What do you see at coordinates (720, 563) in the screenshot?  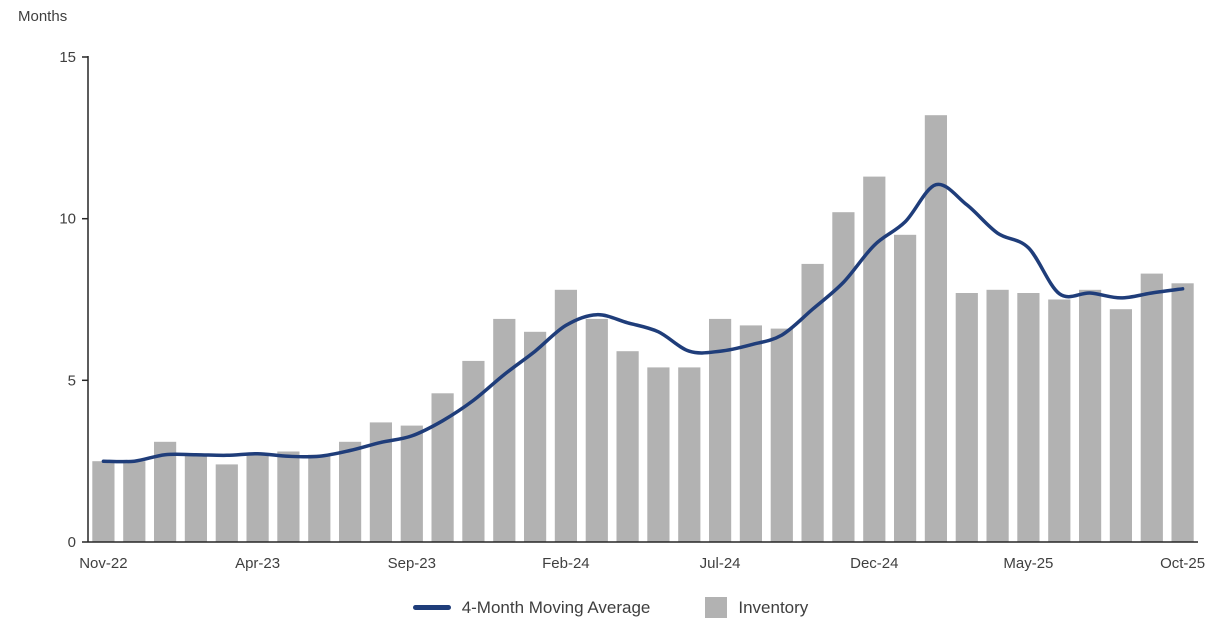 I see `x-tick-label: Jul-24` at bounding box center [720, 563].